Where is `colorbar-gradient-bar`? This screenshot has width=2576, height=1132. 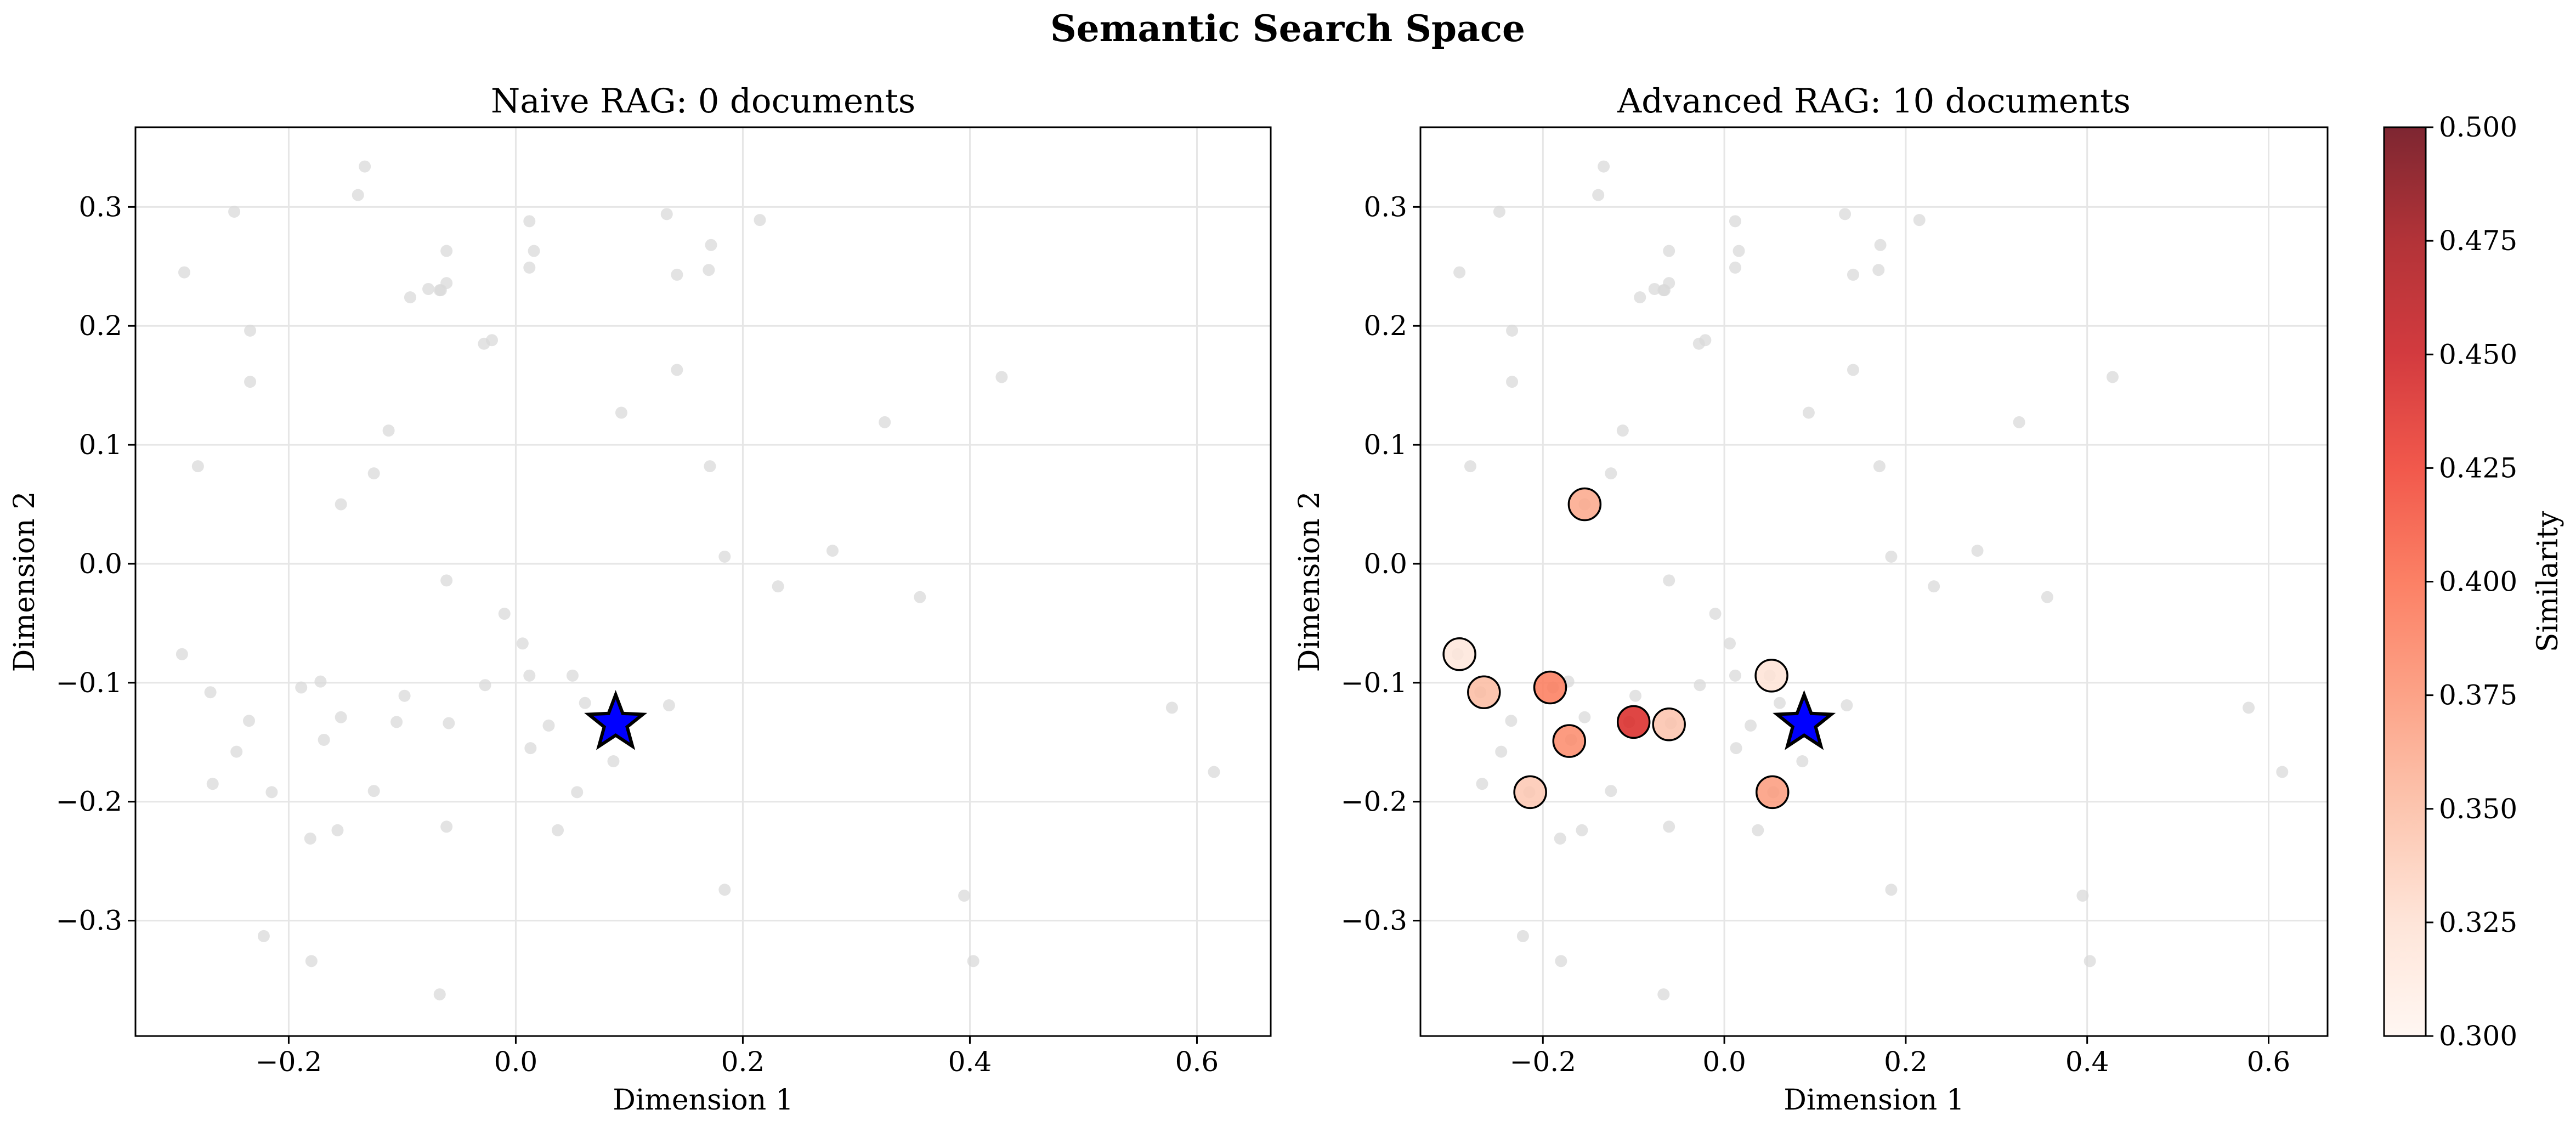 colorbar-gradient-bar is located at coordinates (2405, 581).